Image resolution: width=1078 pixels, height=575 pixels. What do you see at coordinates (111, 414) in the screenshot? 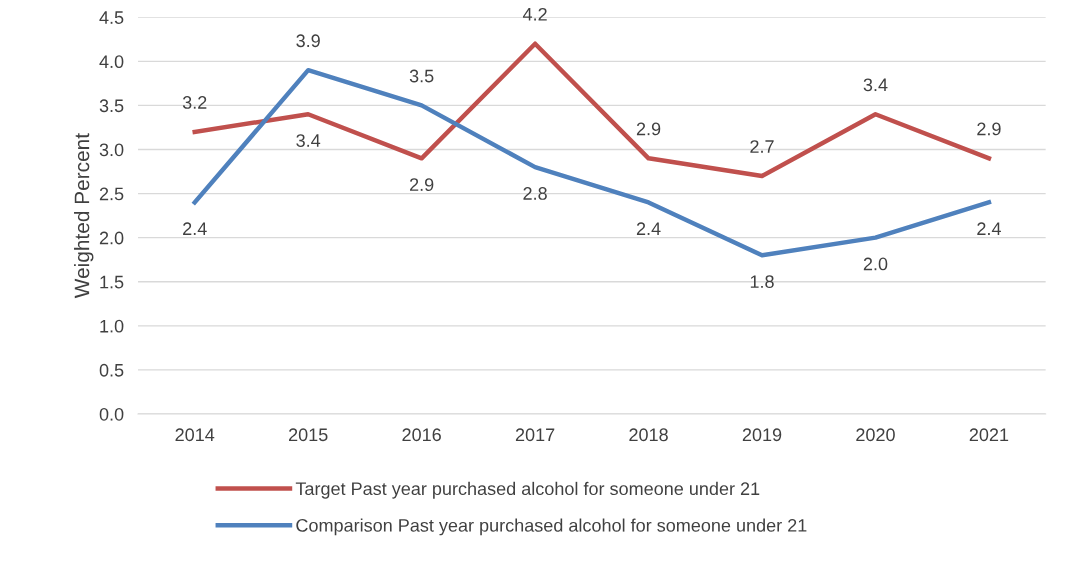
I see `text: 0.0` at bounding box center [111, 414].